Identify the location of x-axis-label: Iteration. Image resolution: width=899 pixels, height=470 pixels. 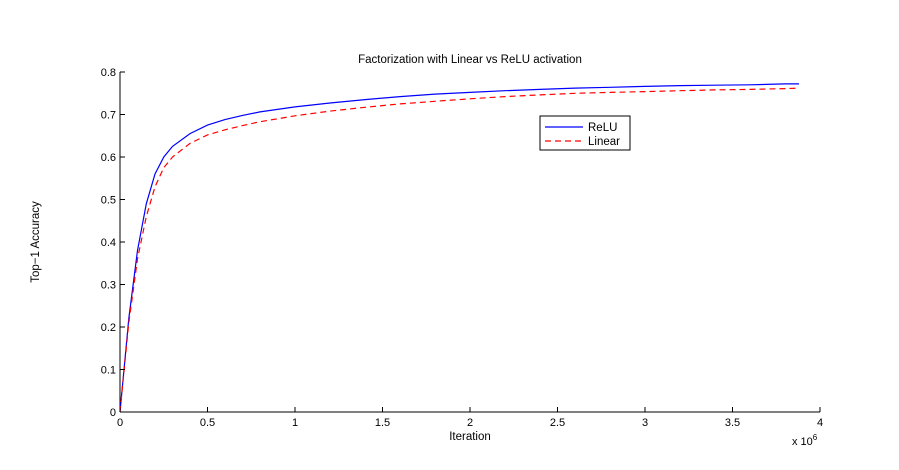
(470, 437).